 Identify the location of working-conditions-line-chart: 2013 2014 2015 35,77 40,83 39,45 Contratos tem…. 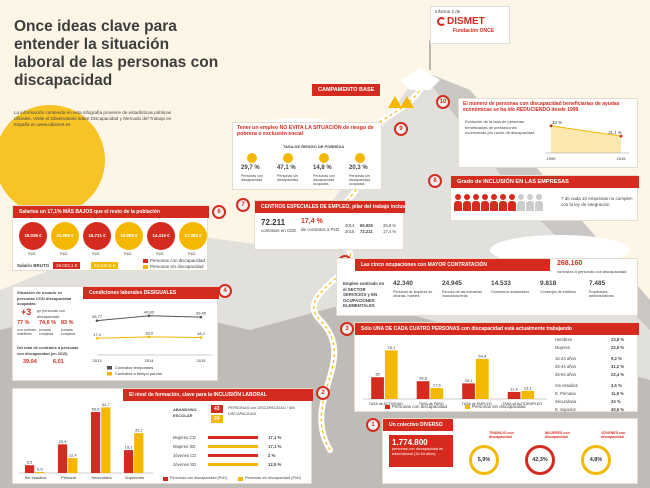
(152, 342).